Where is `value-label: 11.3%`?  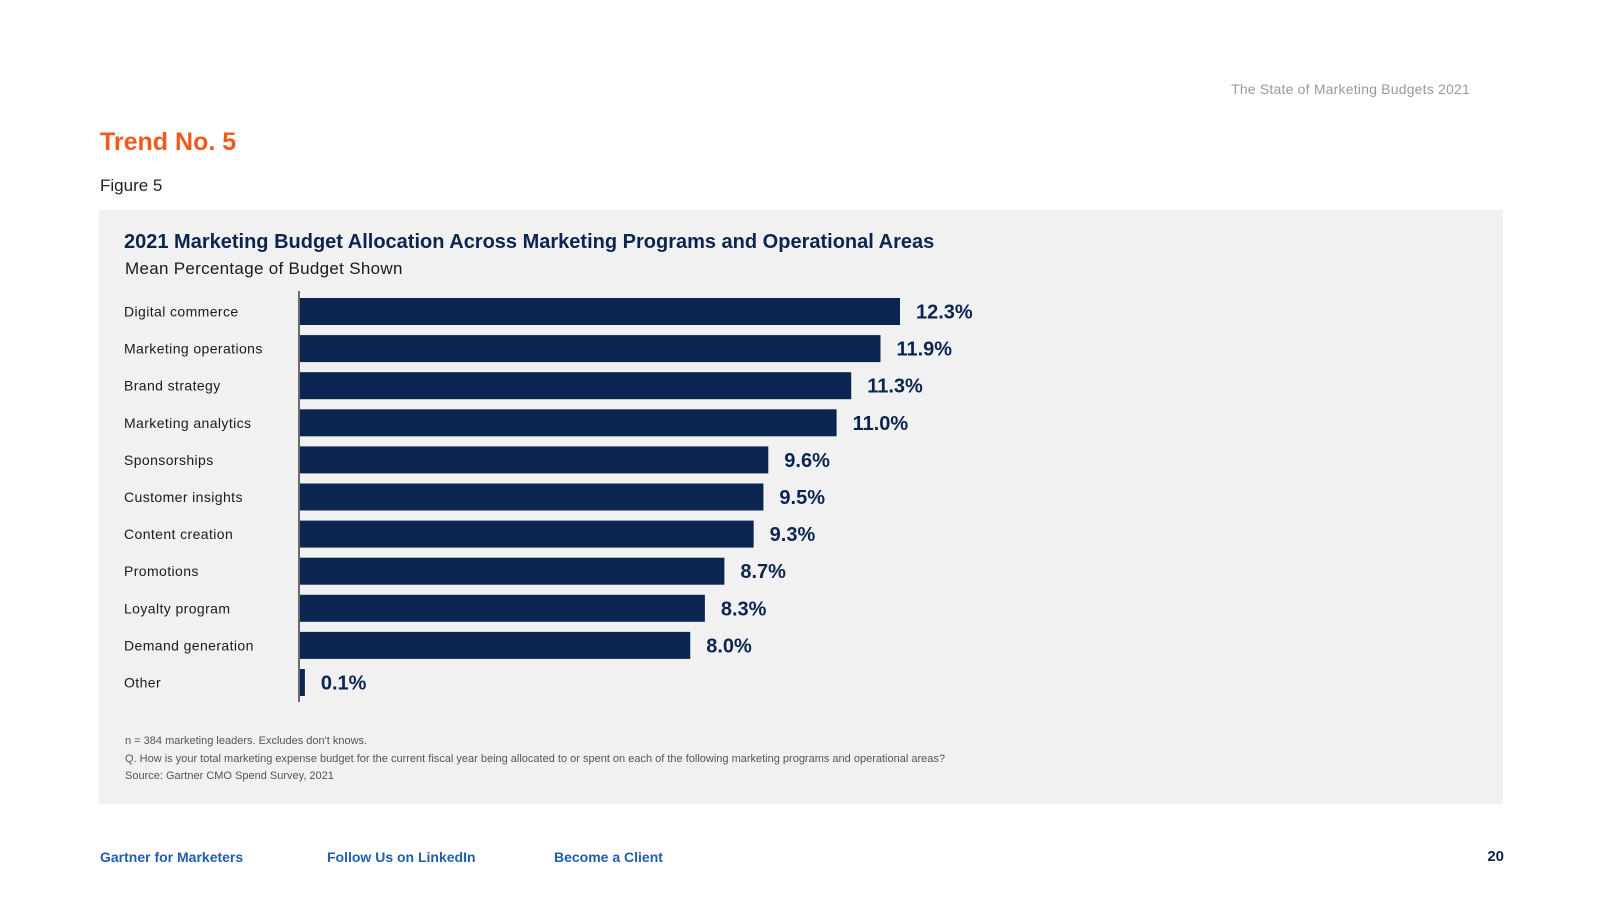 value-label: 11.3% is located at coordinates (895, 387).